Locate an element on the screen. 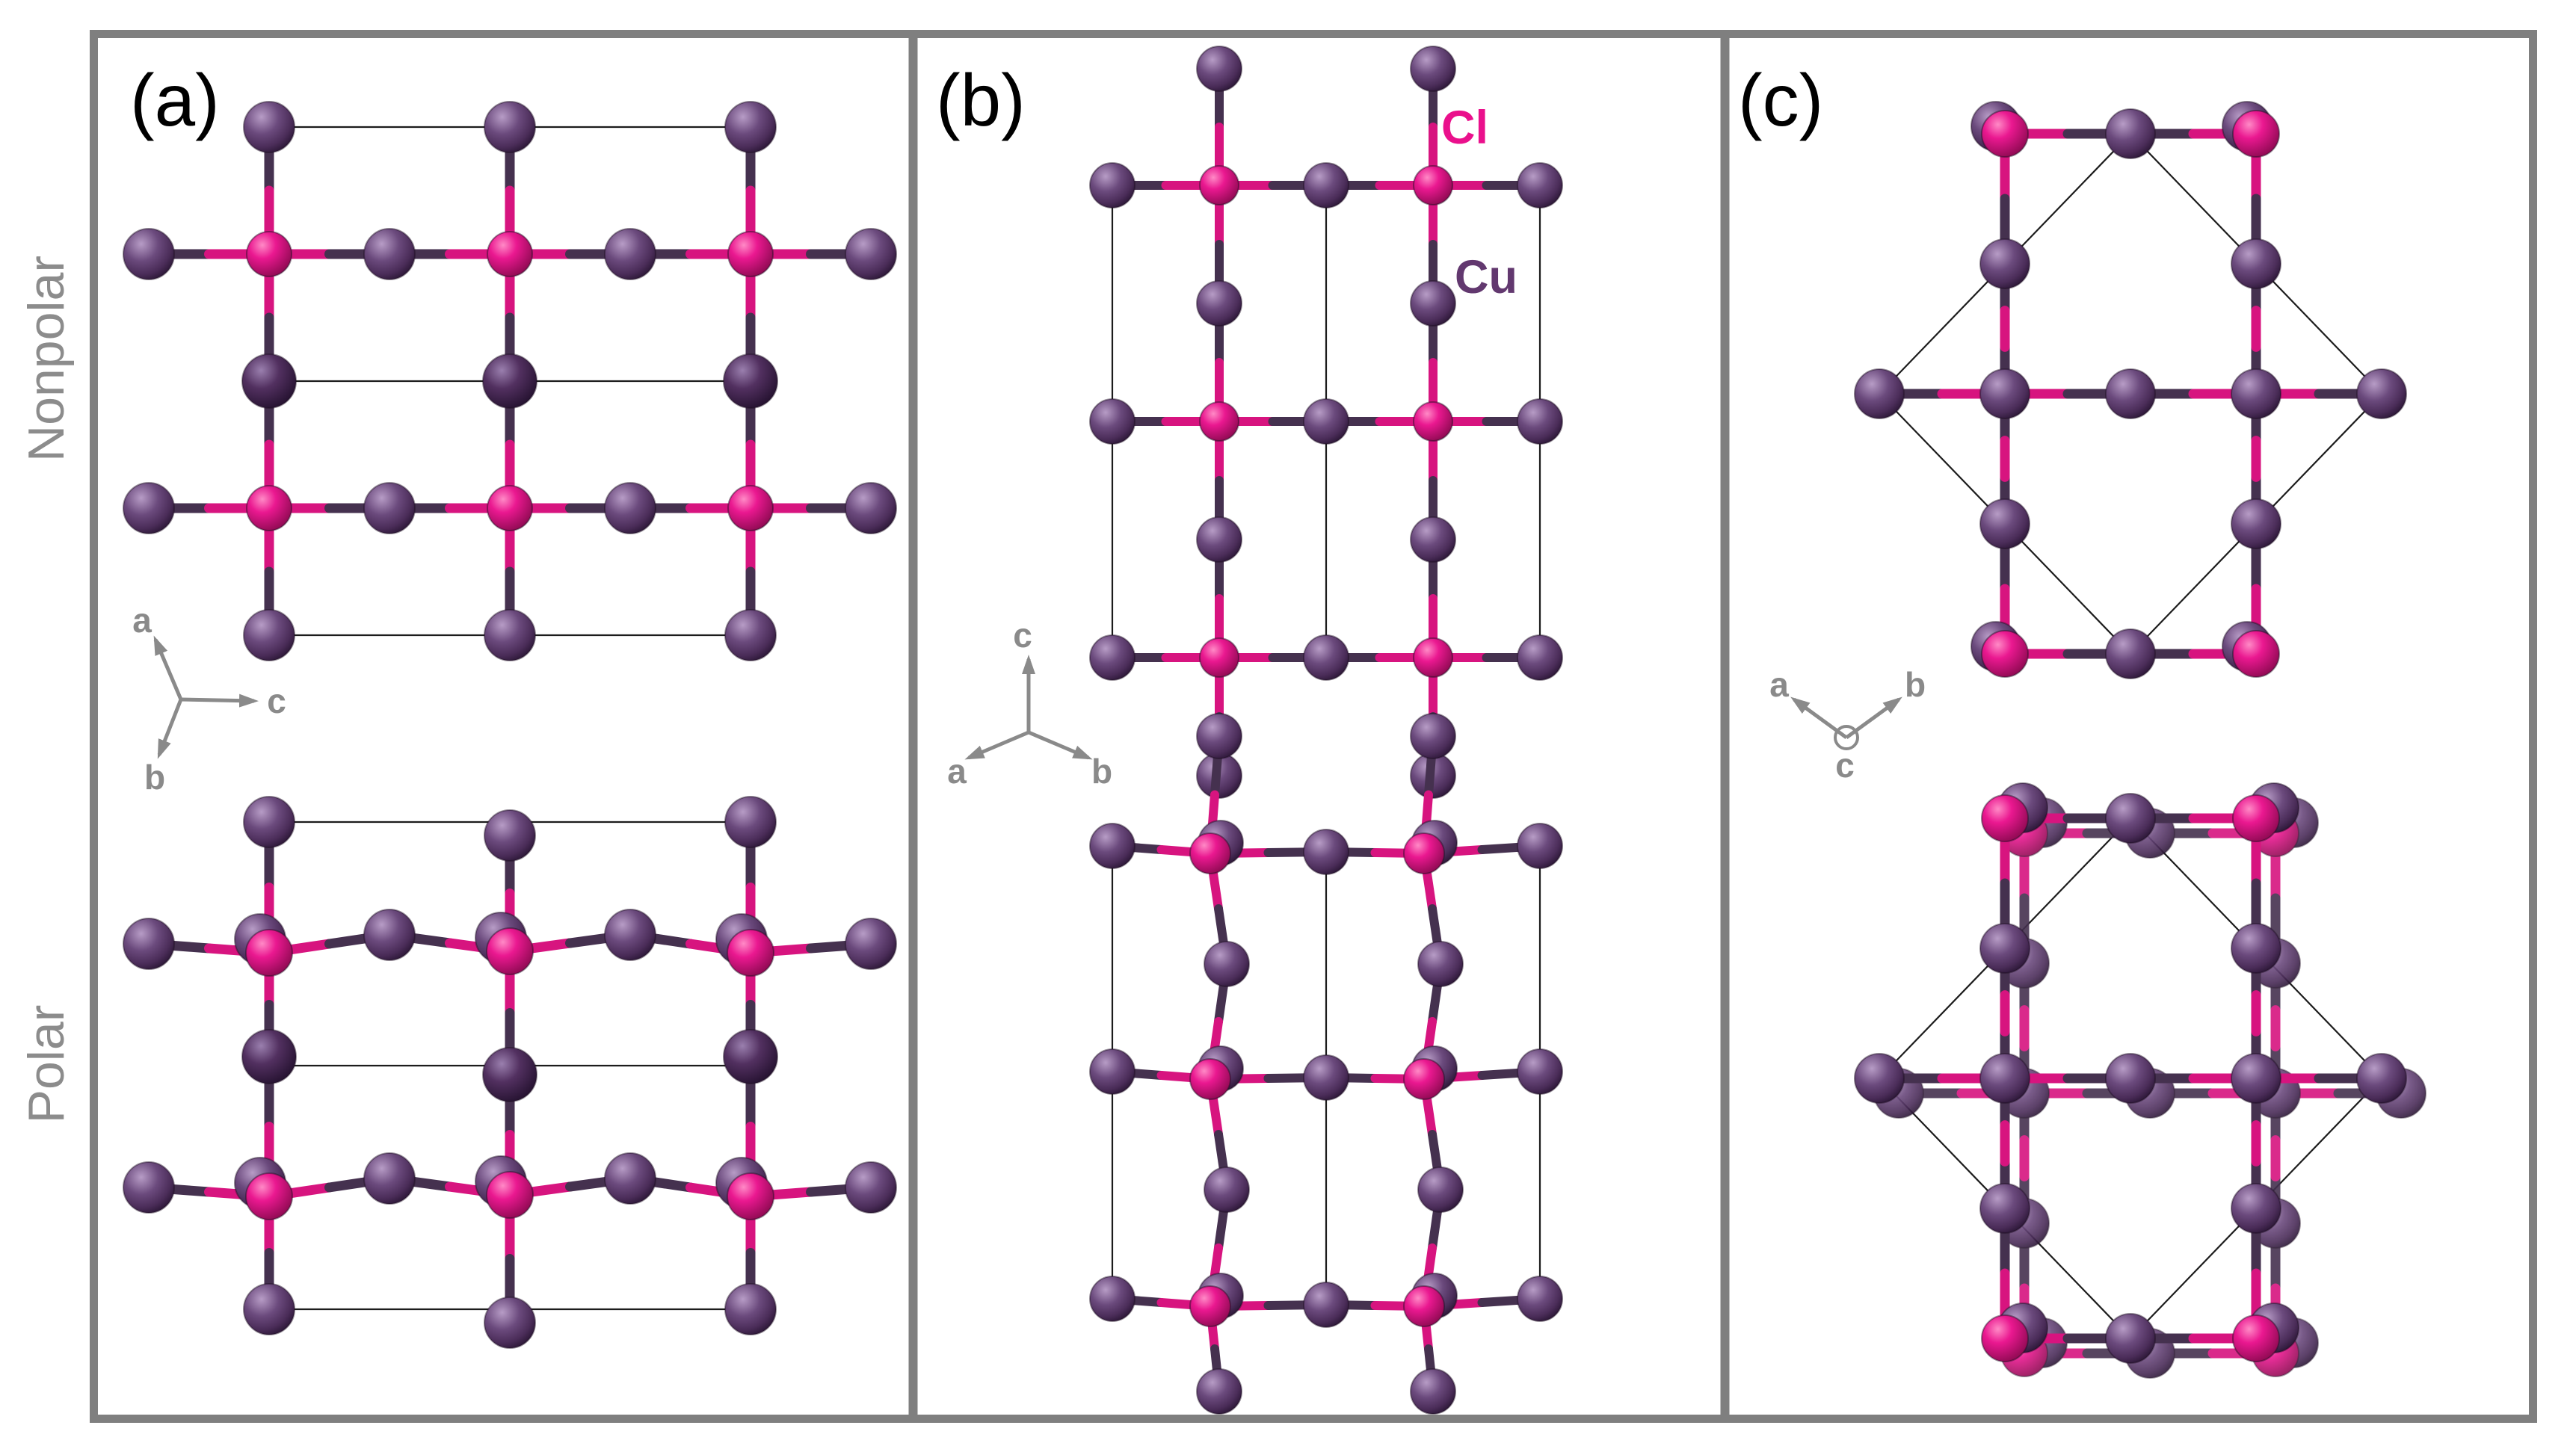 The height and width of the screenshot is (1446, 2576). legend-cu-label: Cu is located at coordinates (1486, 277).